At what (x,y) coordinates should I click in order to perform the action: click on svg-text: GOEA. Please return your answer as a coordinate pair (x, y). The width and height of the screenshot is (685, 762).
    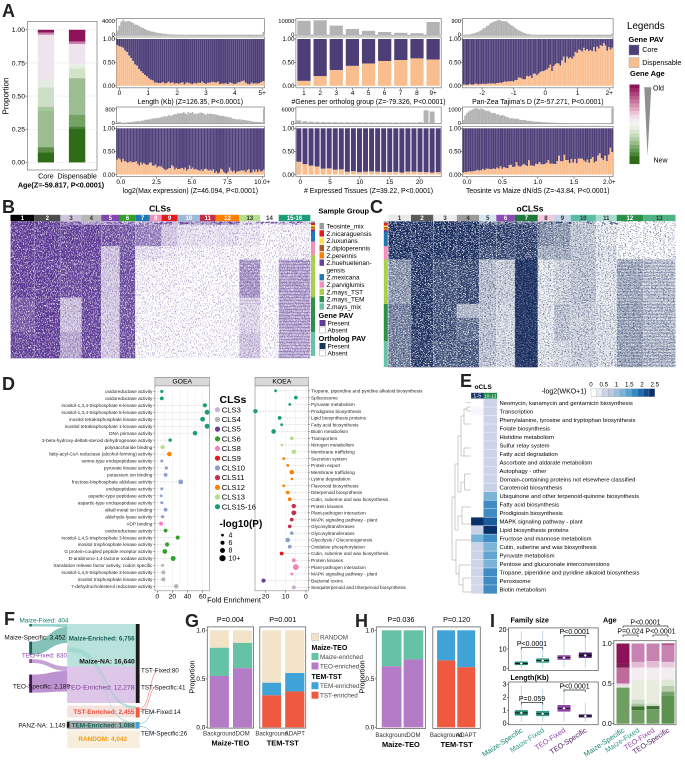
    Looking at the image, I should click on (182, 382).